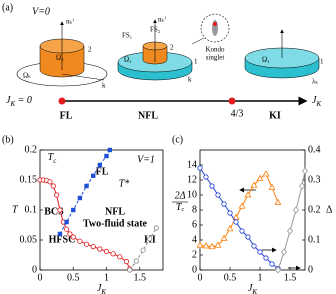  I want to click on connector, so click(198, 41).